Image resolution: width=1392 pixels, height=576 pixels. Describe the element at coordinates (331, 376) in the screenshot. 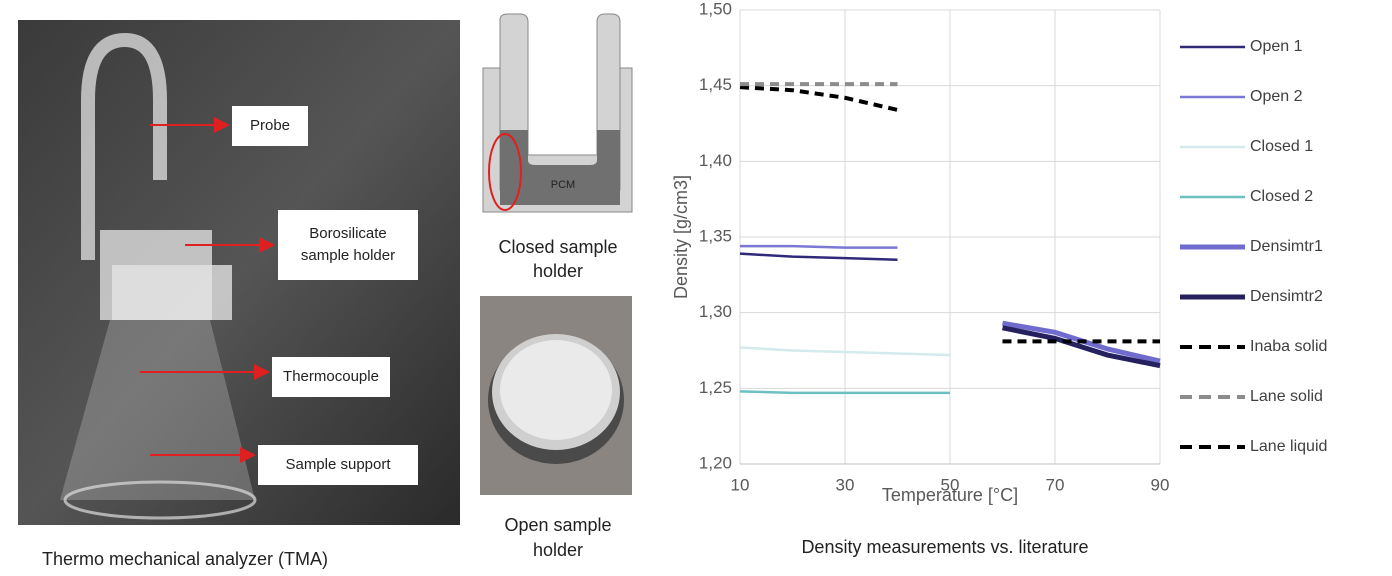

I see `callout-label: Thermocouple` at that location.